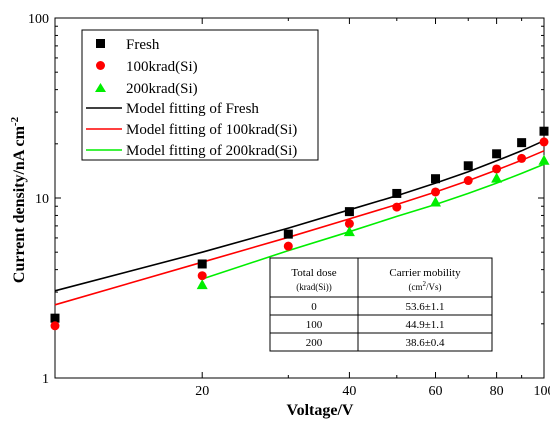 The height and width of the screenshot is (424, 550). Describe the element at coordinates (425, 273) in the screenshot. I see `table-header-mobility: Carrier mobility` at that location.